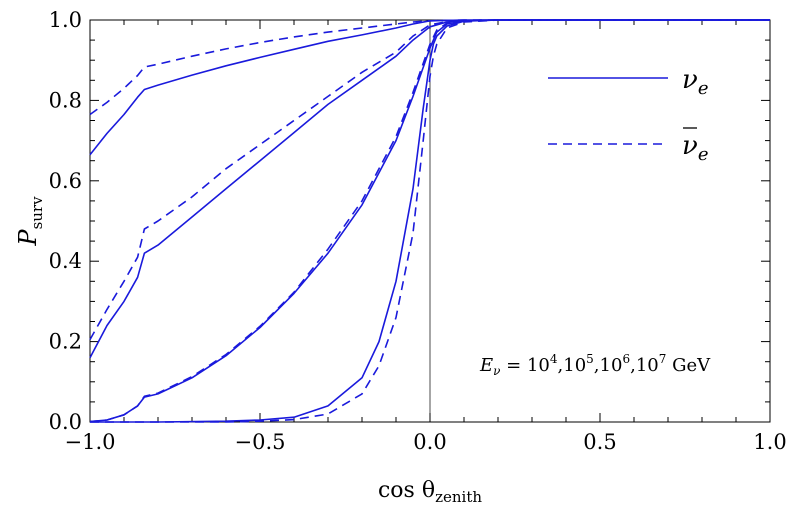 Image resolution: width=790 pixels, height=507 pixels. Describe the element at coordinates (65, 181) in the screenshot. I see `y-tick-label: 0.6` at that location.